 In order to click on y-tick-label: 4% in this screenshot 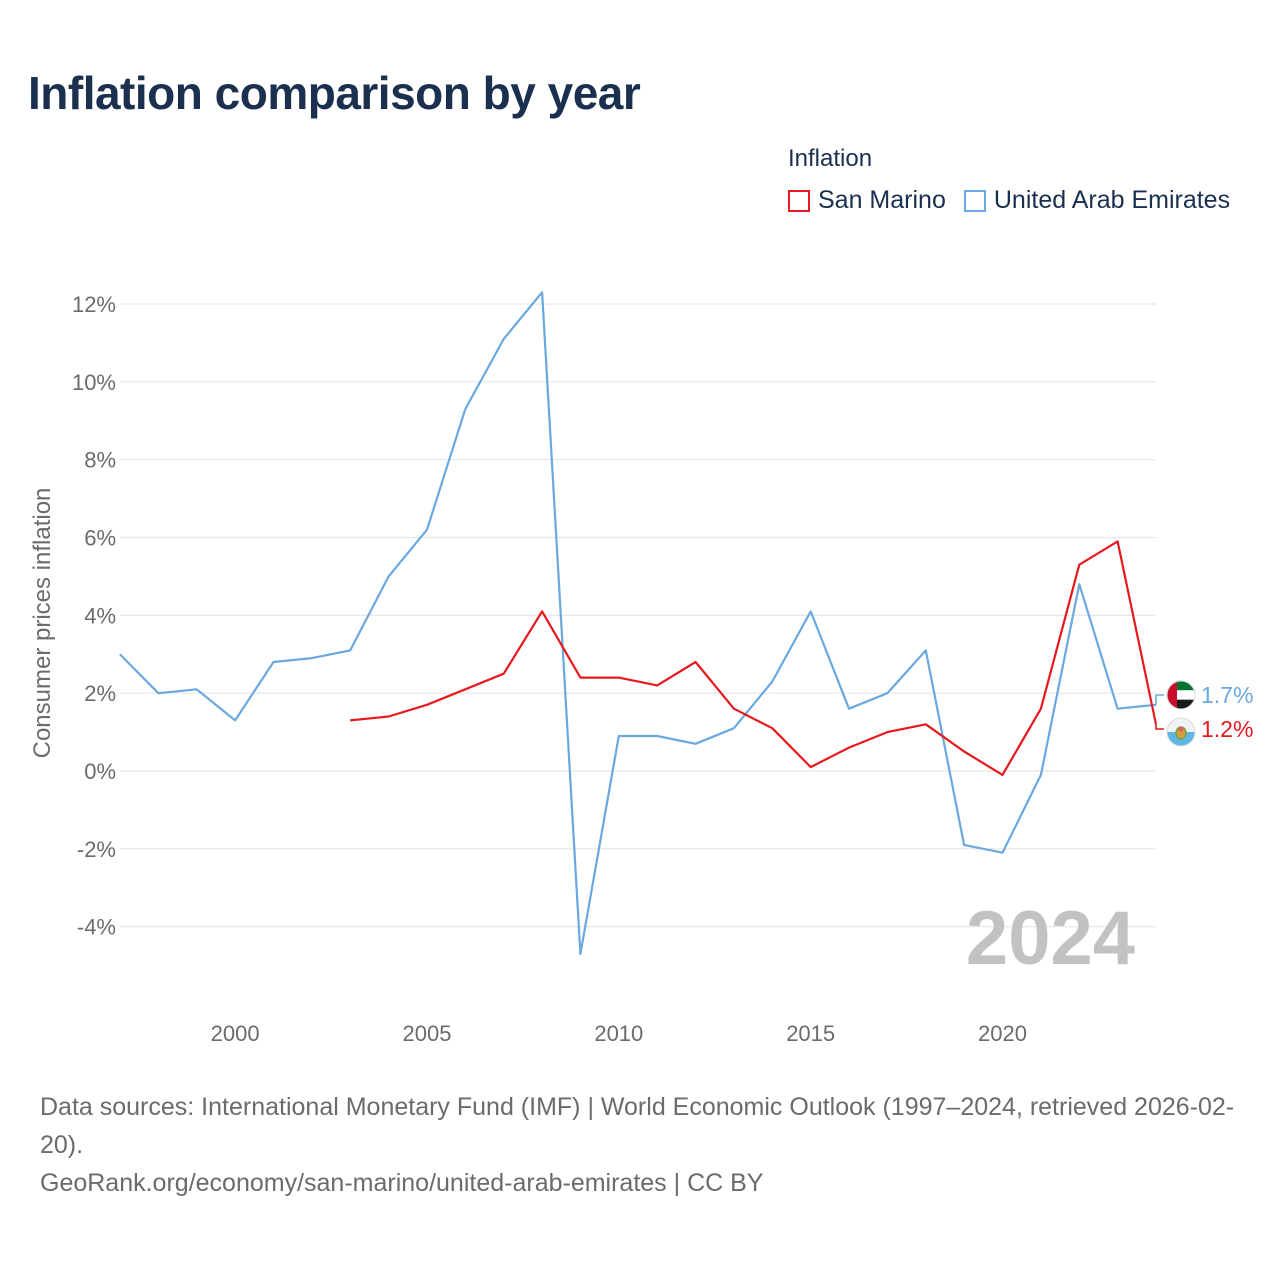, I will do `click(100, 615)`.